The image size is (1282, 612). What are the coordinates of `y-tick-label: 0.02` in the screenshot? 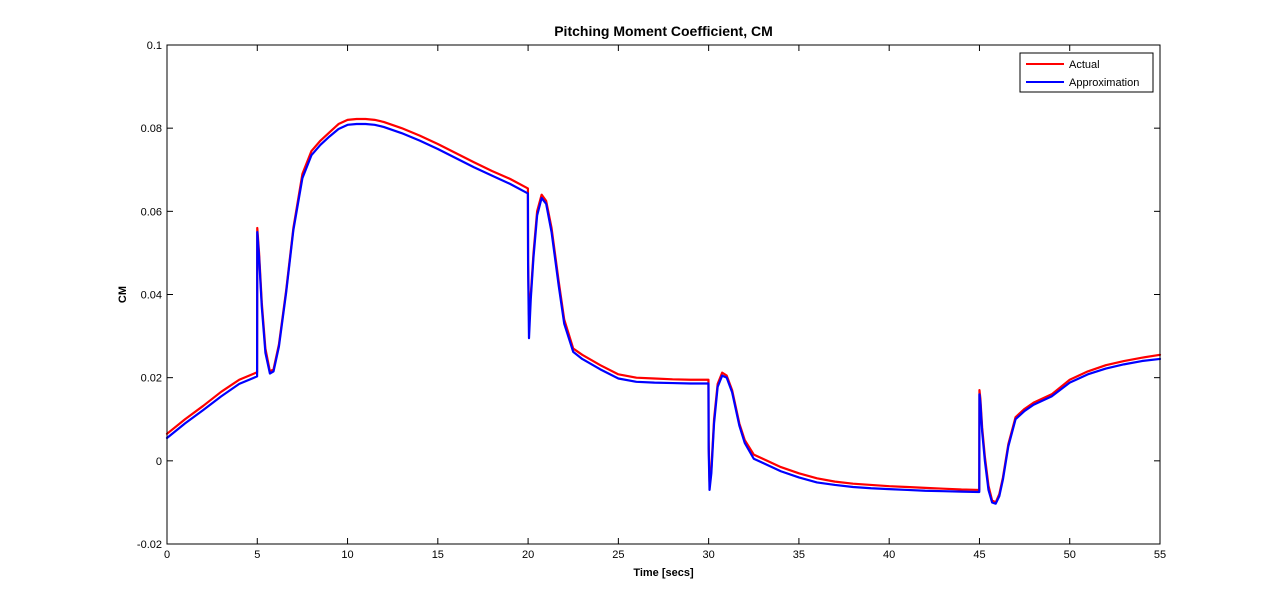 It's located at (151, 379).